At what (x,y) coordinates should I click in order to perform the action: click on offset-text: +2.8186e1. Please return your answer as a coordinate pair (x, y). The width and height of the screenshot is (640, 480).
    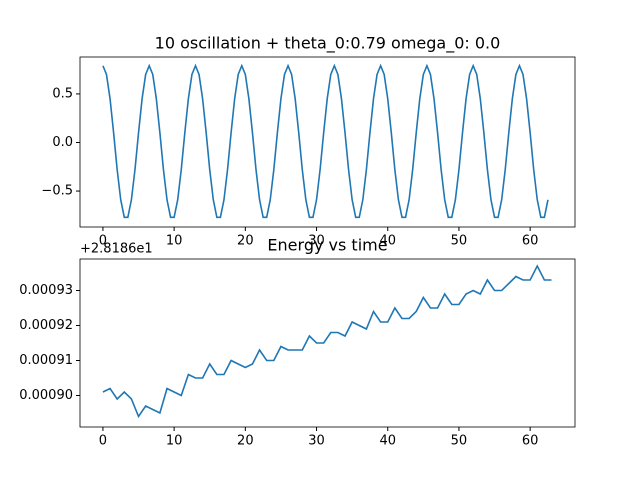
    Looking at the image, I should click on (116, 249).